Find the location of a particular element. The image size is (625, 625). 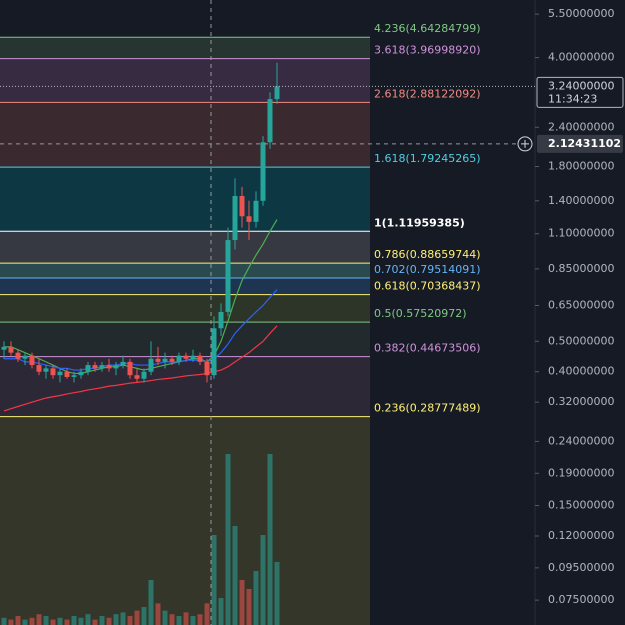

fib-label: 0.236(0.28777489) is located at coordinates (427, 408).